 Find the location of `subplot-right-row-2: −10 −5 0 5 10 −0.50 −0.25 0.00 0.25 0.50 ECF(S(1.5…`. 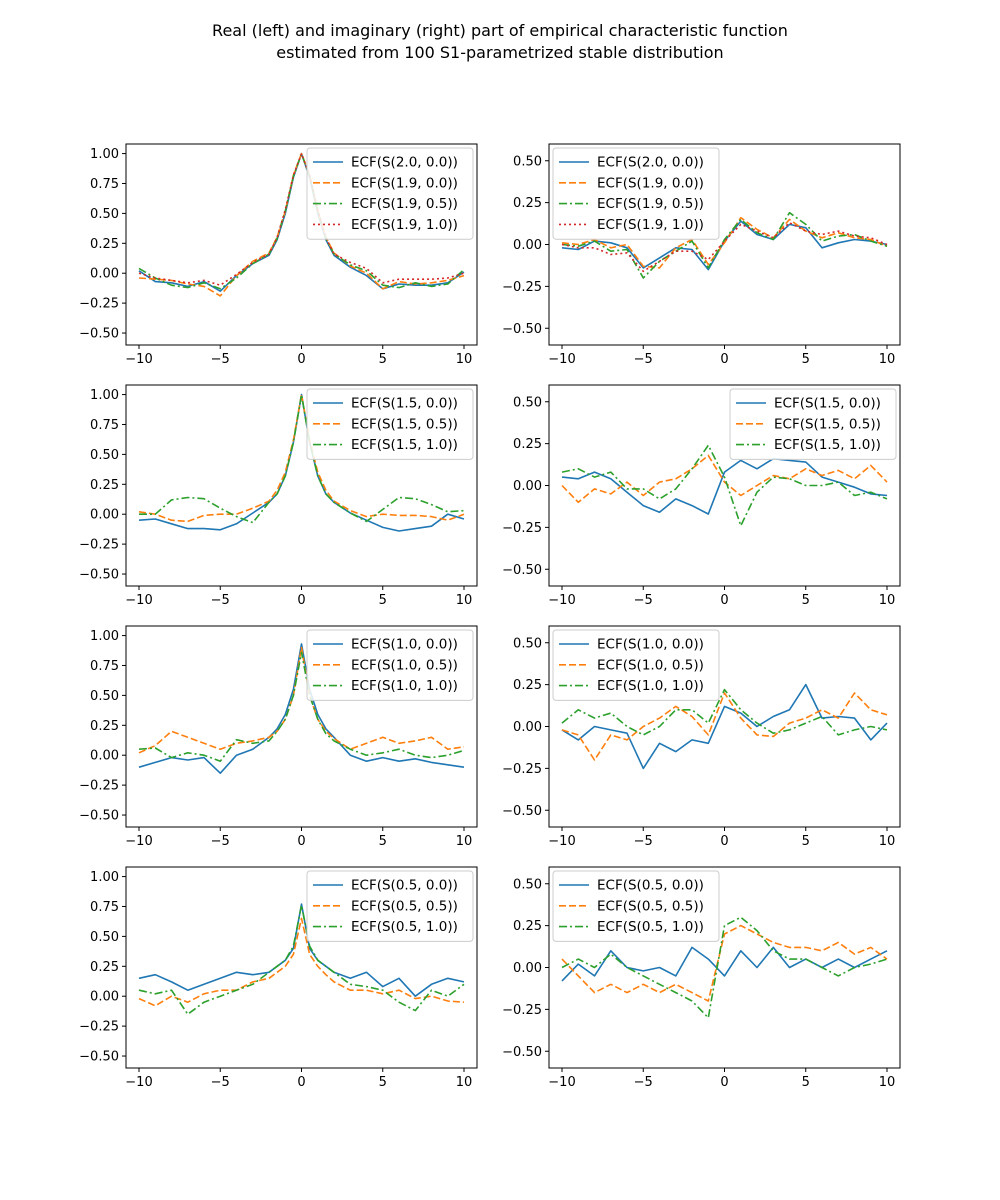

subplot-right-row-2: −10 −5 0 5 10 −0.50 −0.25 0.00 0.25 0.50 ECF(S(1.5… is located at coordinates (701, 496).